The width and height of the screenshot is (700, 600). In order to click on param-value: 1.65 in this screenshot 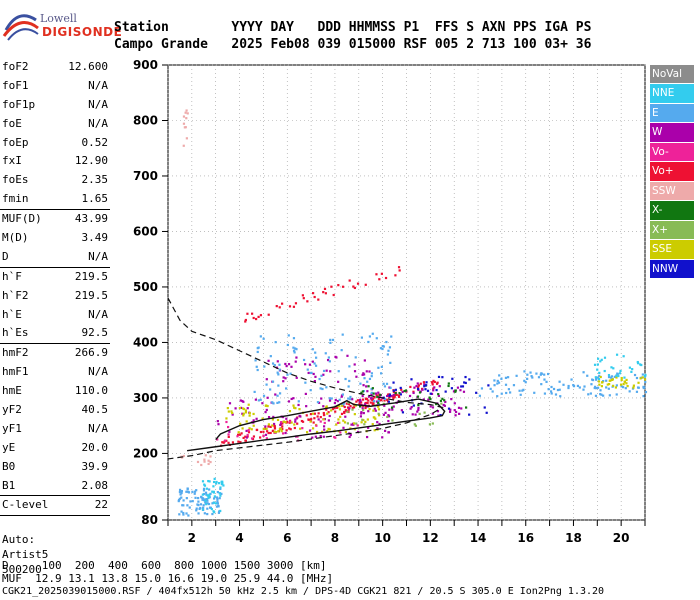, I will do `click(95, 199)`.